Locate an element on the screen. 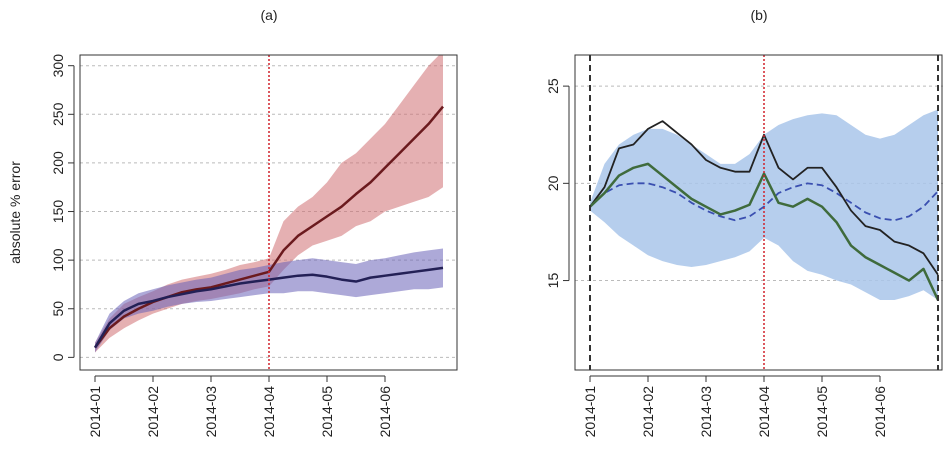 The width and height of the screenshot is (943, 456). panel-title: (b) is located at coordinates (758, 15).